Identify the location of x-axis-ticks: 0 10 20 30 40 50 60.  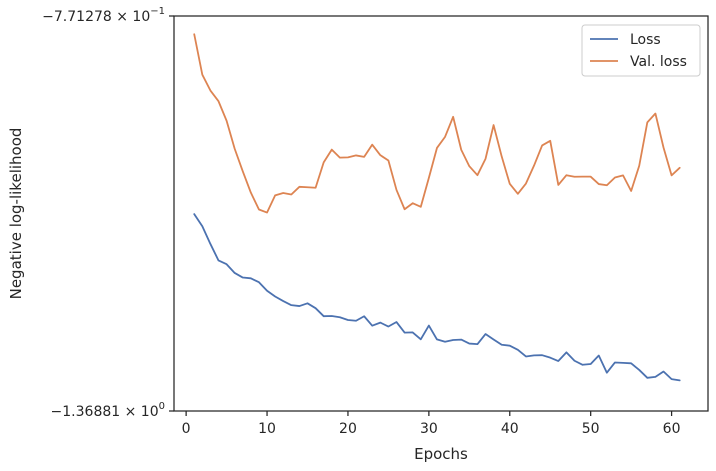
(431, 424).